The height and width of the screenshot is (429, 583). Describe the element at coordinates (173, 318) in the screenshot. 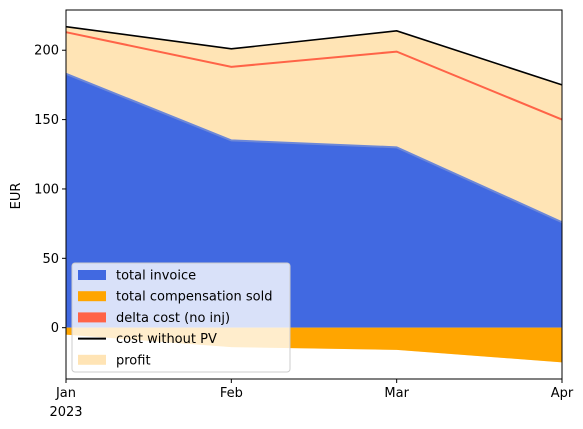

I see `legend-label: delta cost (no inj)` at that location.